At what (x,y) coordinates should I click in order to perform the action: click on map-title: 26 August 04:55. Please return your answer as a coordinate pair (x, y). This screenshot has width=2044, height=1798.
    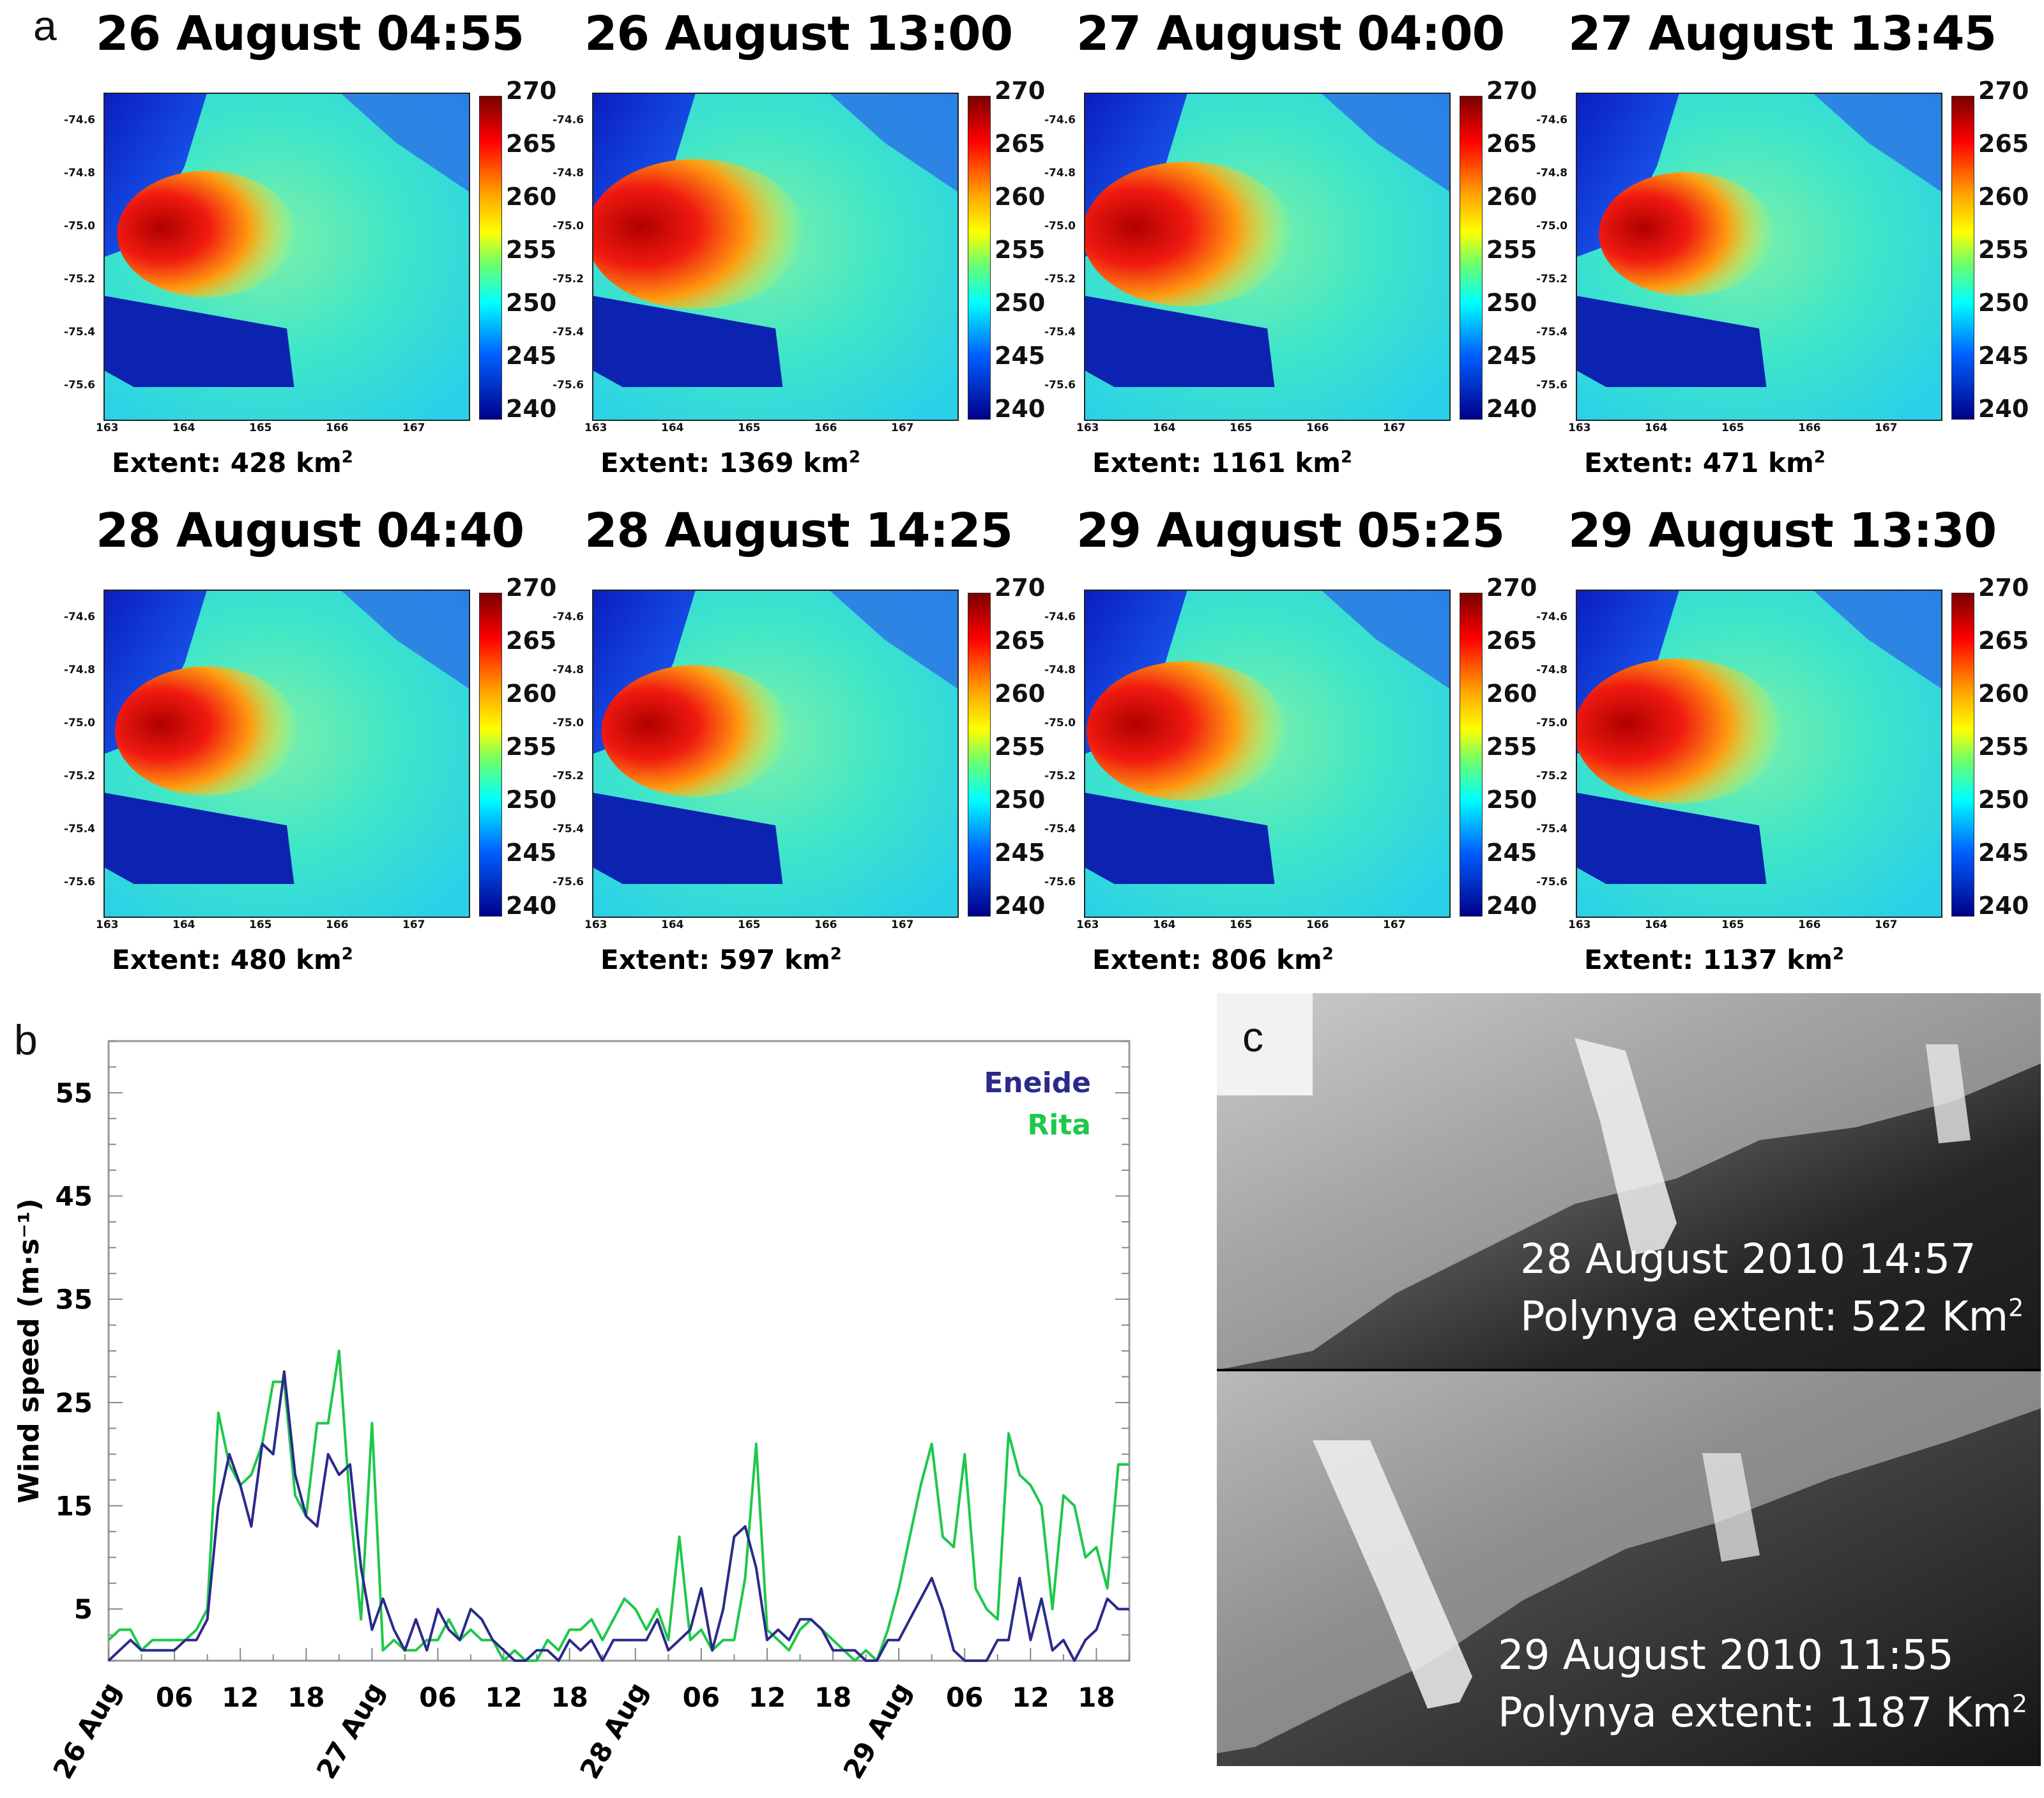
    Looking at the image, I should click on (310, 33).